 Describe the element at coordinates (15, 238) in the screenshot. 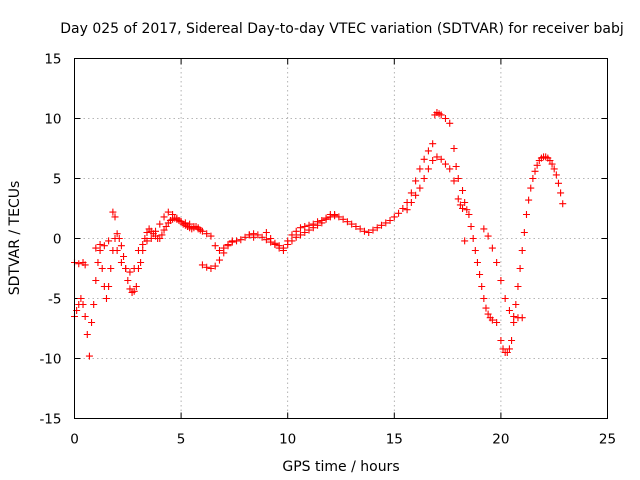

I see `y-axis-label: SDTVAR / TECUs` at that location.